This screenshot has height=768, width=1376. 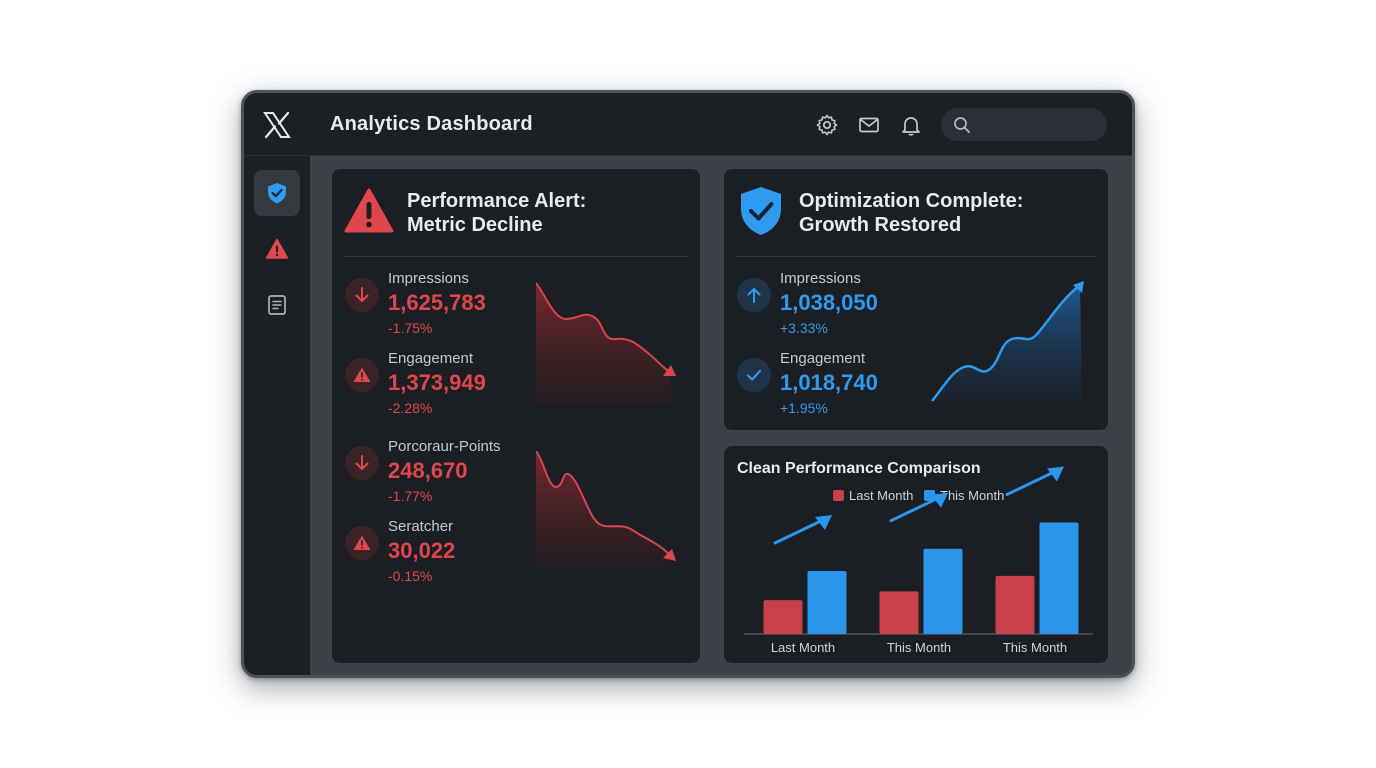 I want to click on x-tick-label-1: This Month, so click(x=919, y=647).